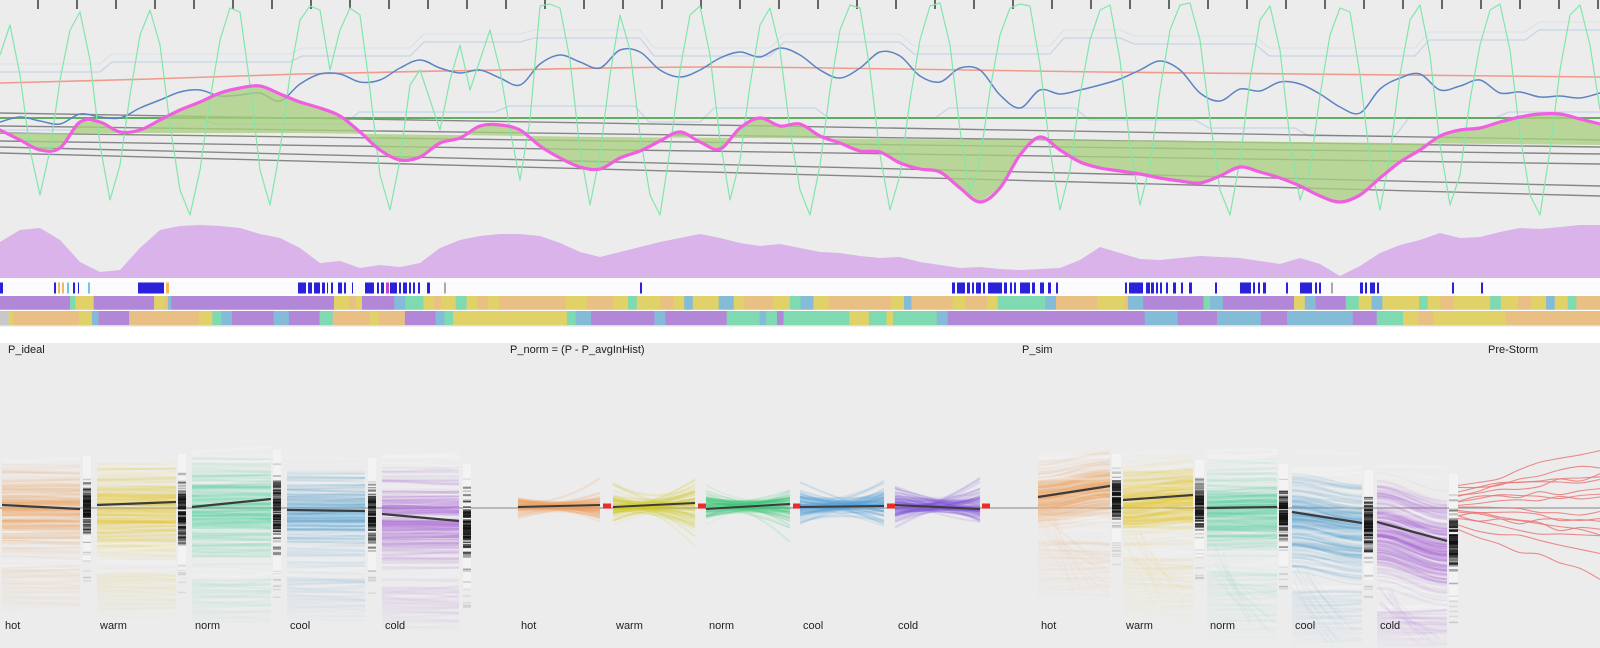  Describe the element at coordinates (1139, 626) in the screenshot. I see `category-label-warm: warm` at that location.